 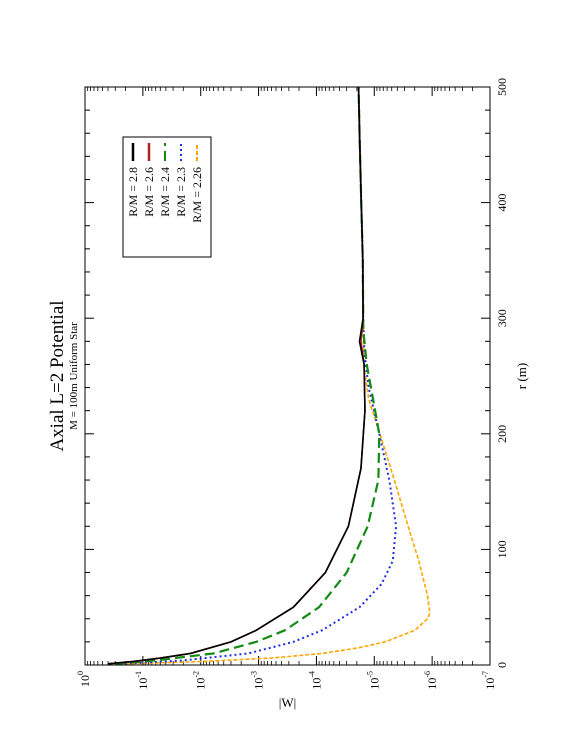 What do you see at coordinates (502, 549) in the screenshot?
I see `x-tick-label: 100` at bounding box center [502, 549].